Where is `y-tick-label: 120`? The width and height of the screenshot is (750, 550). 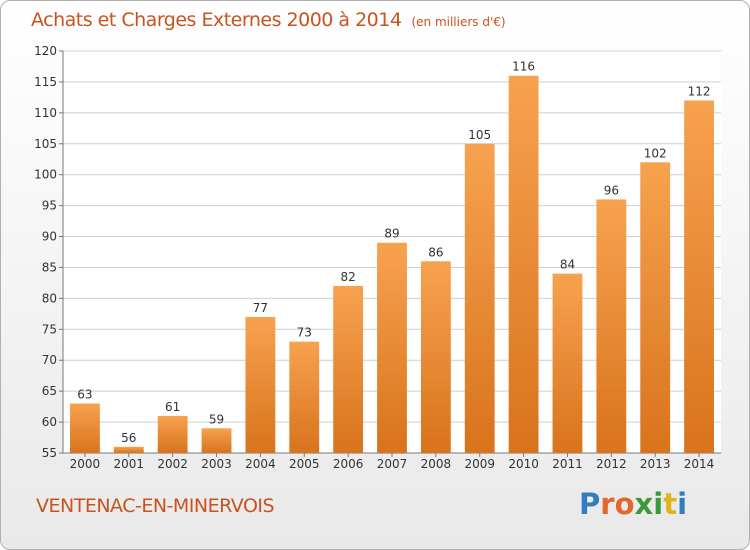
y-tick-label: 120 is located at coordinates (45, 51).